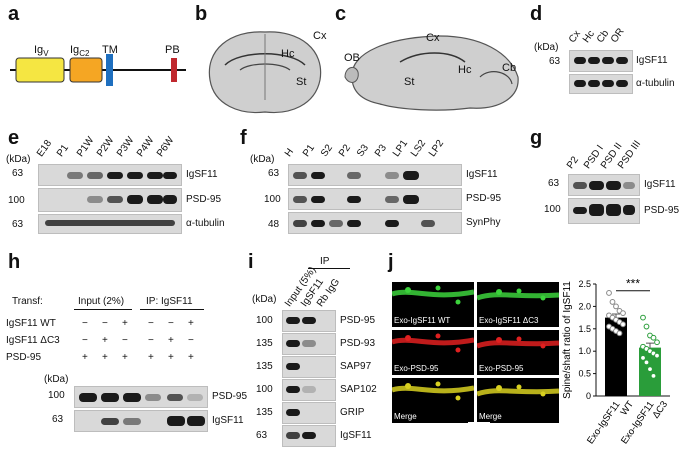 The height and width of the screenshot is (455, 685). What do you see at coordinates (33, 340) in the screenshot?
I see `condition-label: IgSF11 ΔC3` at bounding box center [33, 340].